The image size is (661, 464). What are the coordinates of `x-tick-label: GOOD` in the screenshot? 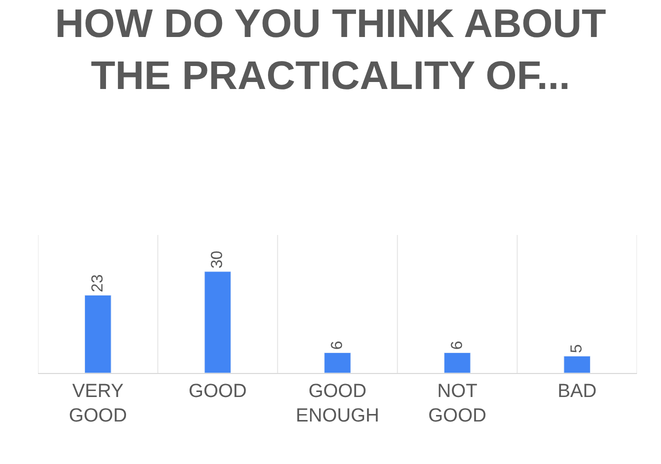 It's located at (217, 391).